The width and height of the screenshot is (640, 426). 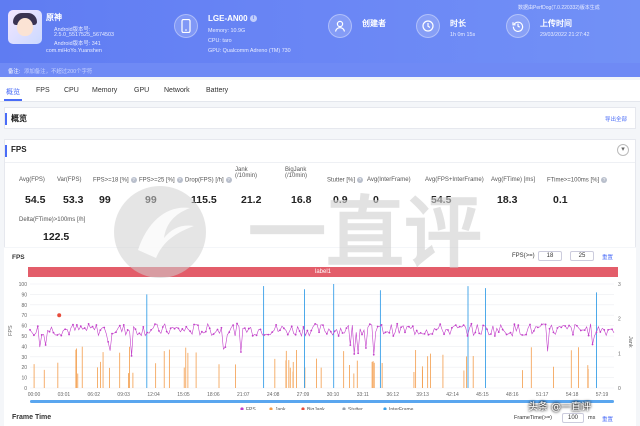 I want to click on divider, so click(x=320, y=162).